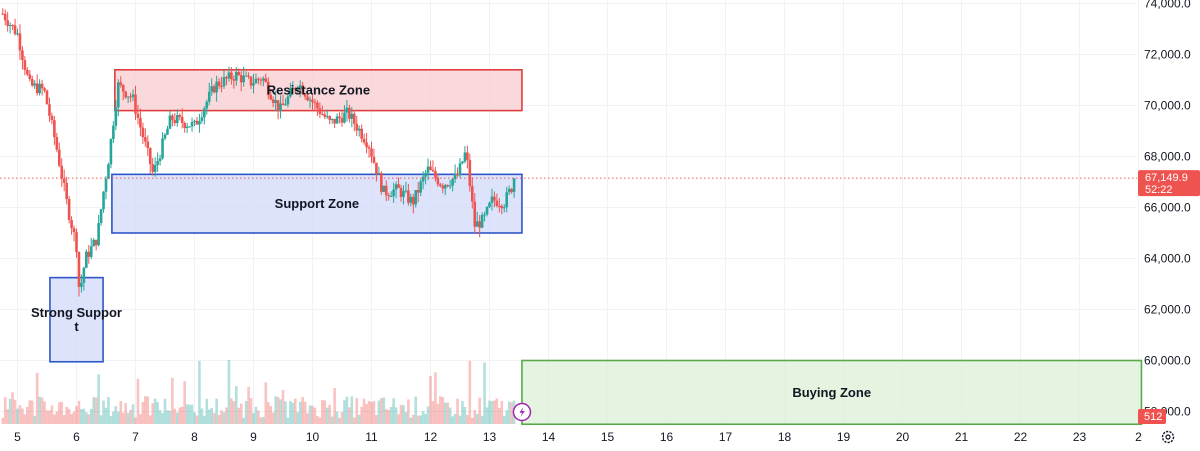 This screenshot has width=1200, height=451. I want to click on volume-bars, so click(258, 391).